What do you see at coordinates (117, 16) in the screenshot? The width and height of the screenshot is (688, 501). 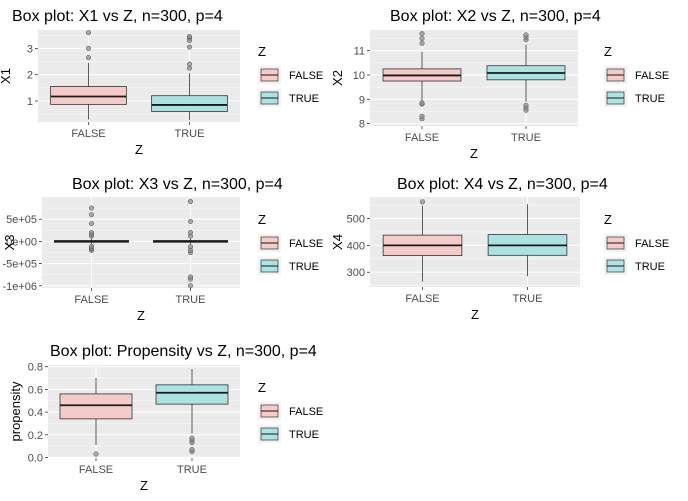 I see `chart-title: Box plot: X1 vs Z, n=300, p=4` at bounding box center [117, 16].